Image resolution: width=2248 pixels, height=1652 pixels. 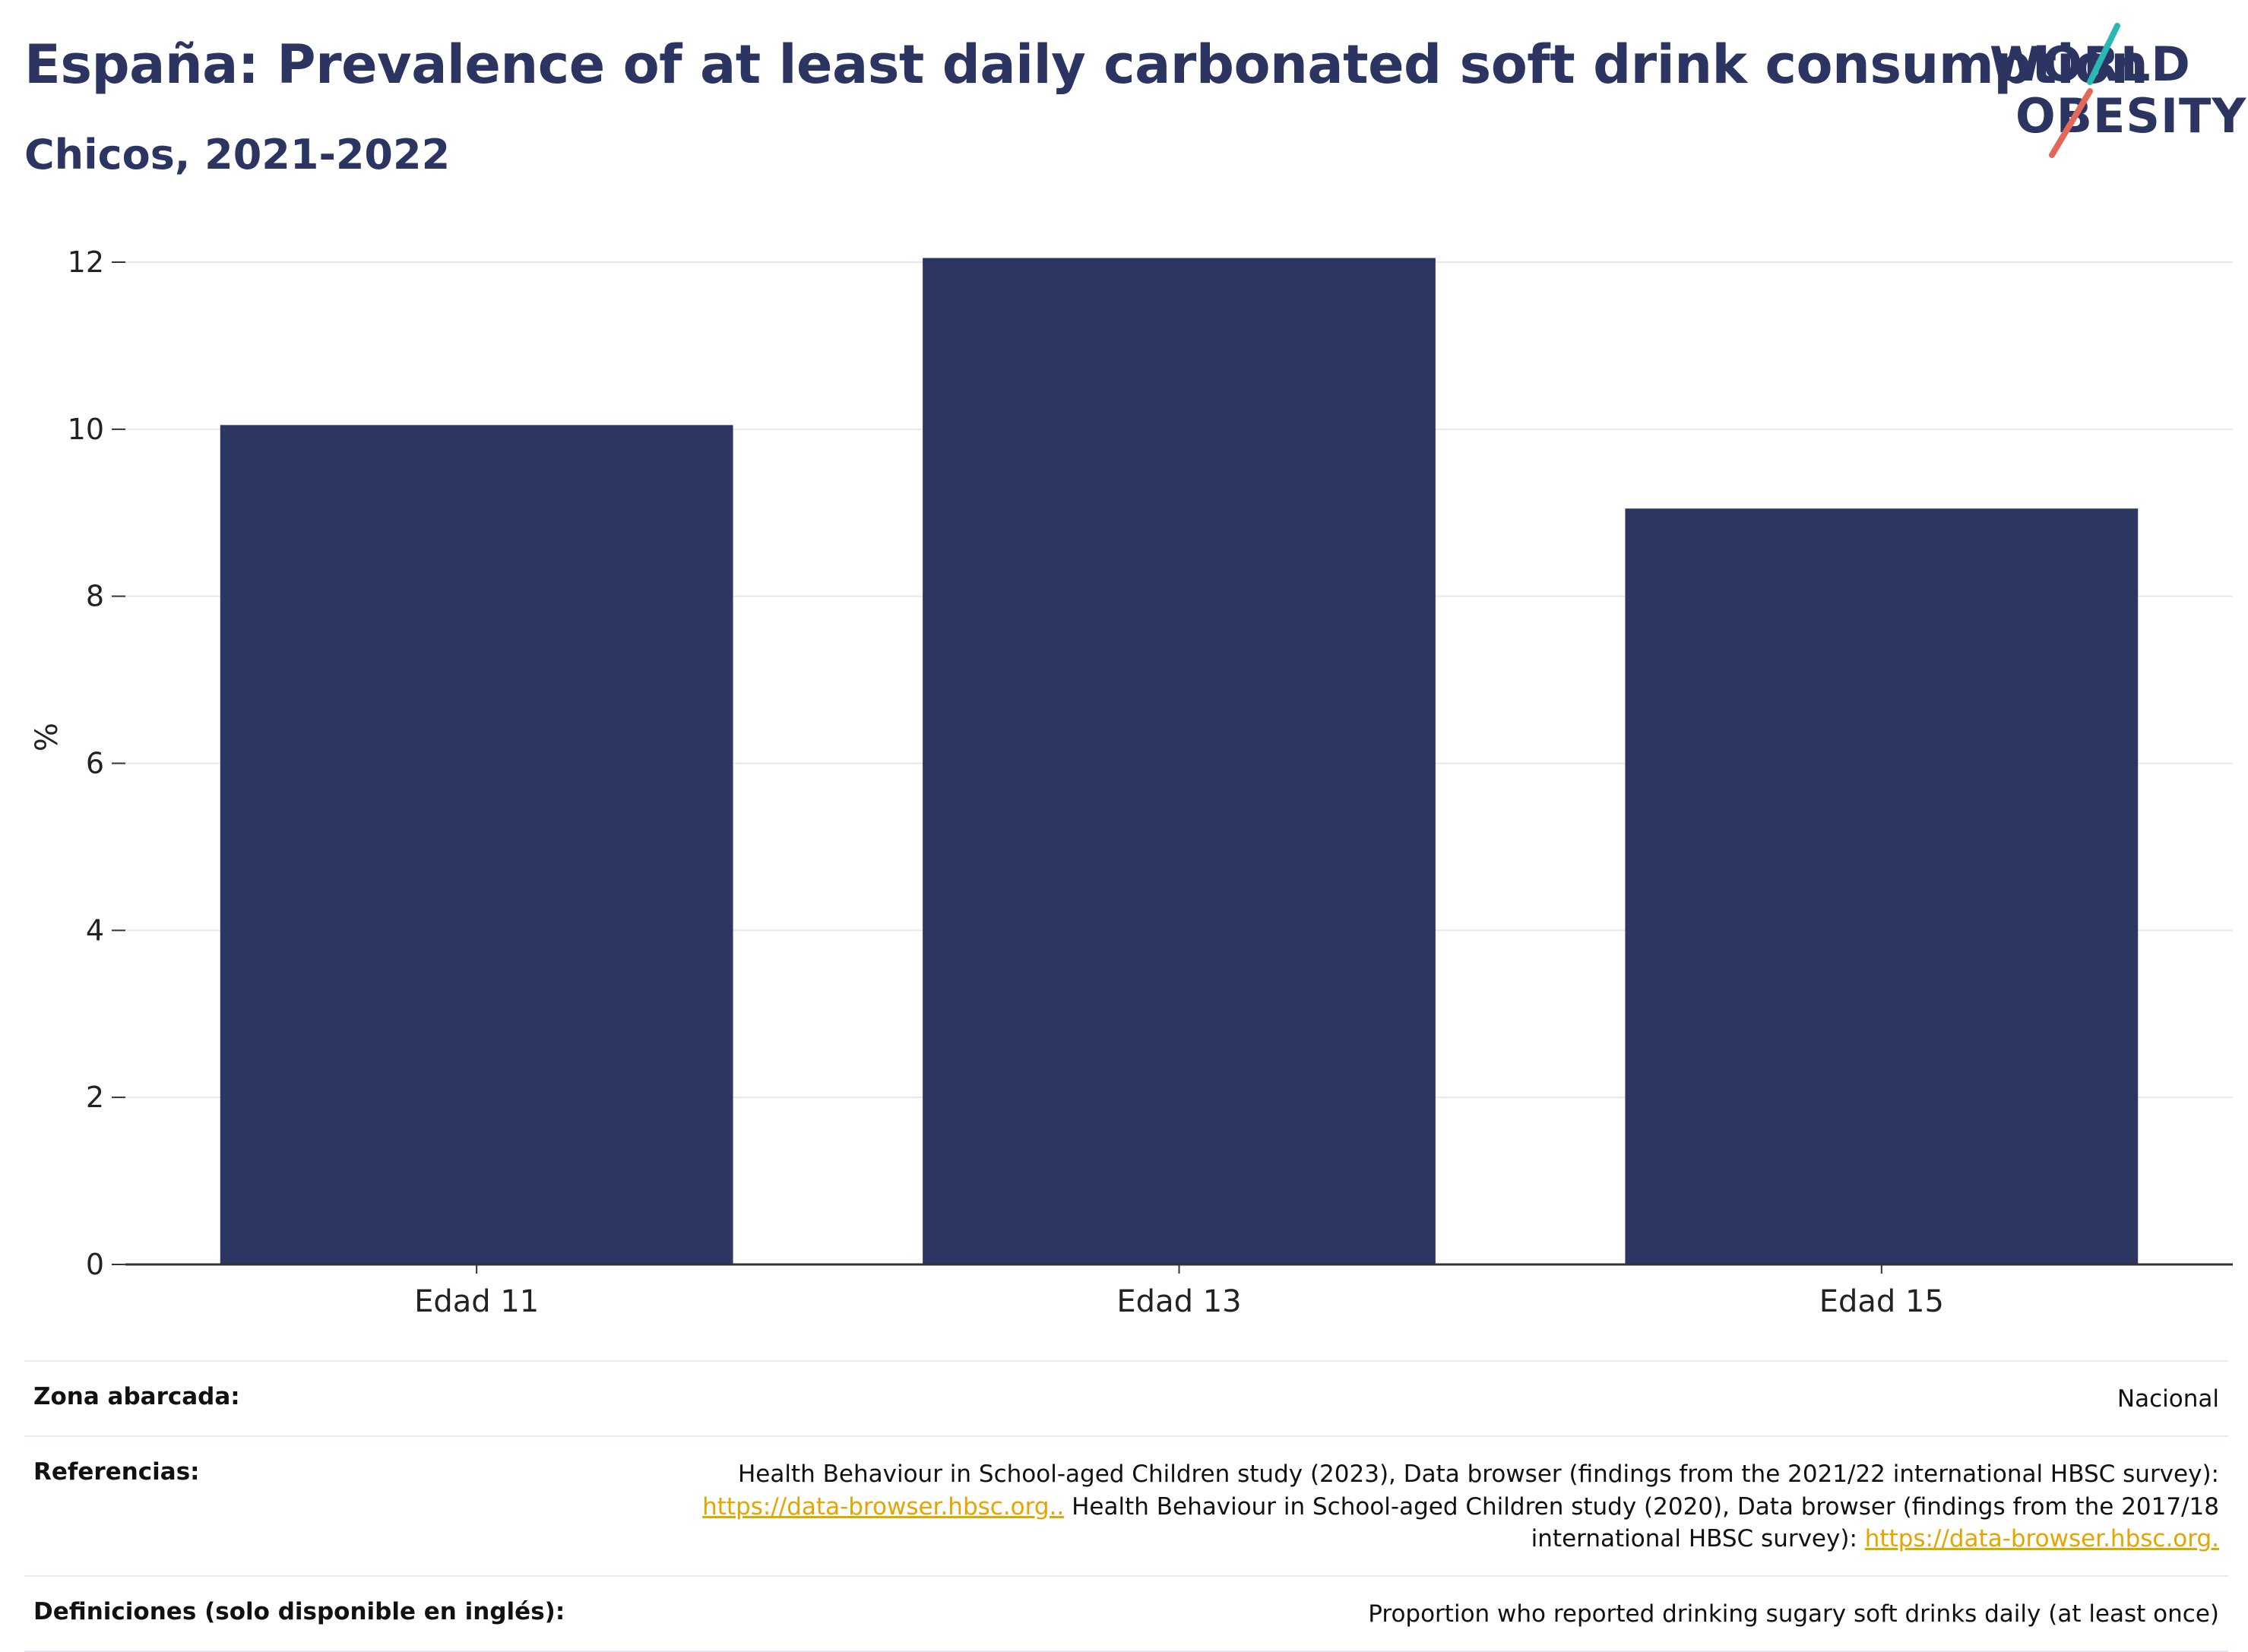 I want to click on x-tick-label: Edad 15, so click(x=1882, y=1301).